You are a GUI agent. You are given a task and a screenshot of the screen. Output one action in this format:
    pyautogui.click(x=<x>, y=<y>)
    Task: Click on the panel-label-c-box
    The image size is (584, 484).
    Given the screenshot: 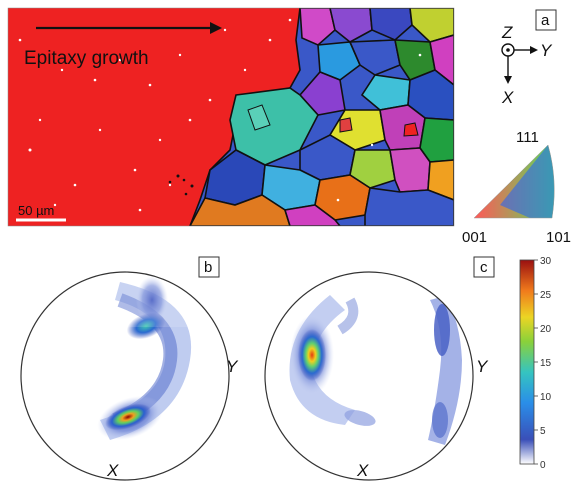 What is the action you would take?
    pyautogui.click(x=484, y=267)
    